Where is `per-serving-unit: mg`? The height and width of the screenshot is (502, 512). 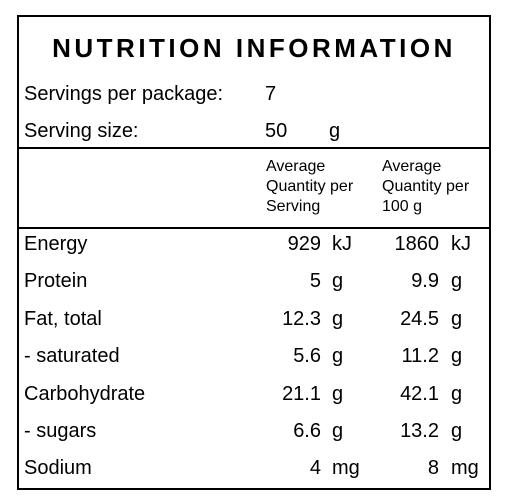
per-serving-unit: mg is located at coordinates (346, 468).